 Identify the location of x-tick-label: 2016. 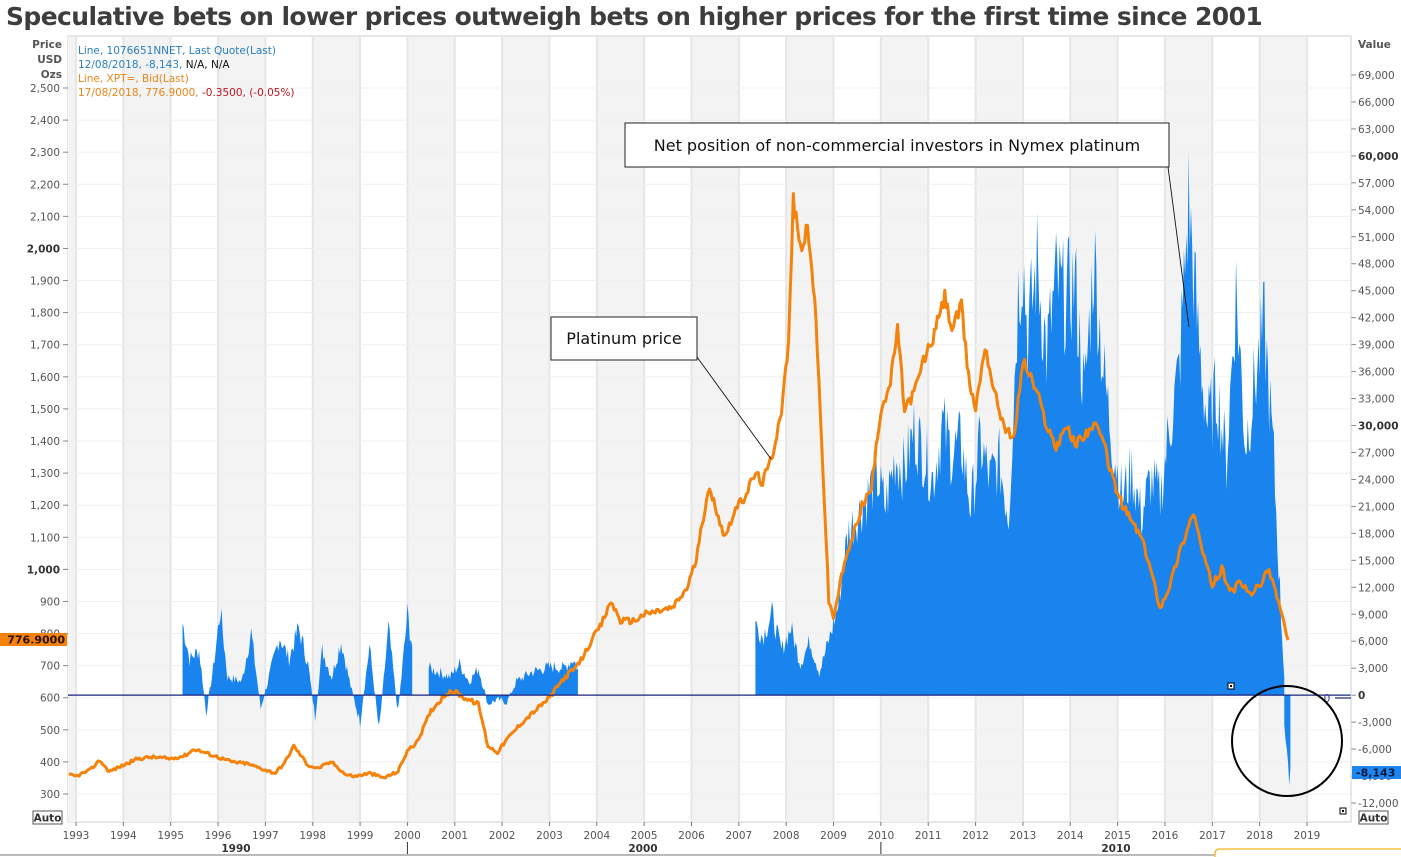
(1165, 836).